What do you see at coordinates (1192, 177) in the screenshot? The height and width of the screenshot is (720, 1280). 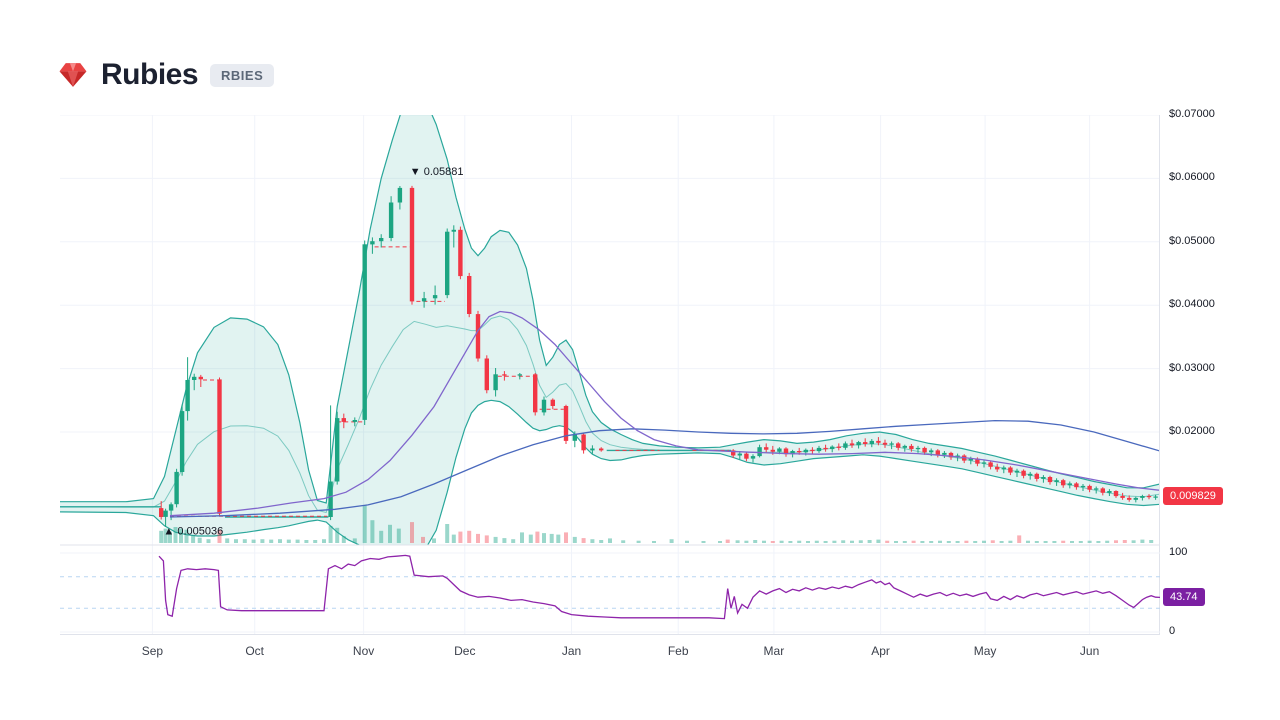 I see `price-axis-label: $0.06000` at bounding box center [1192, 177].